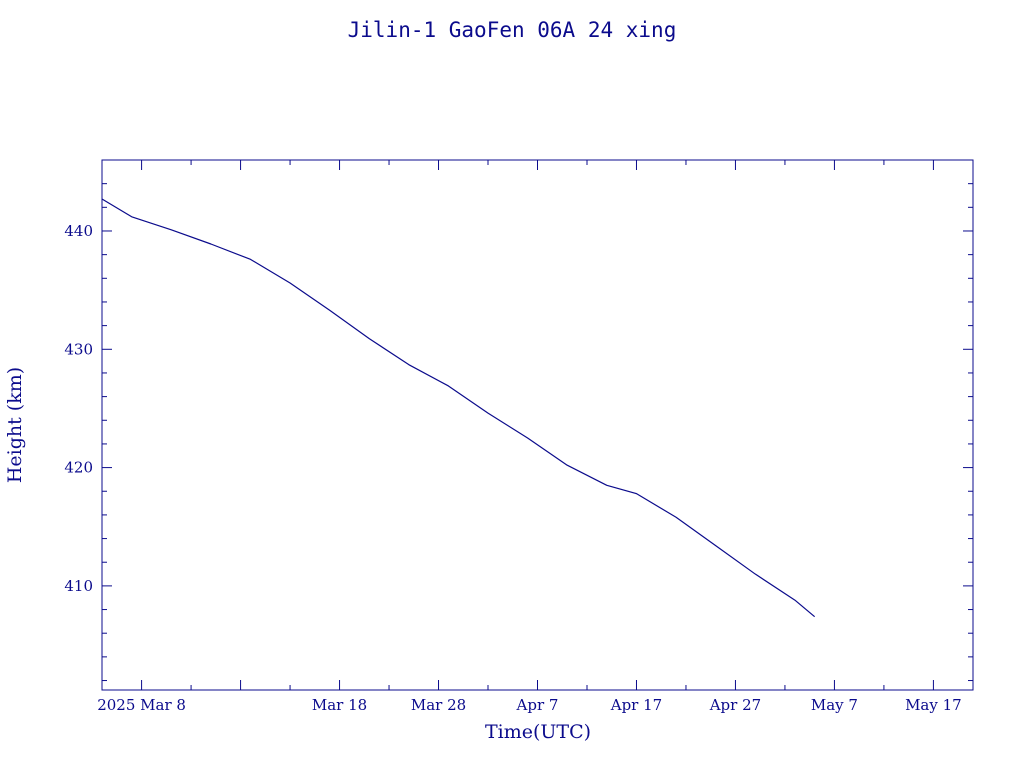 This screenshot has width=1024, height=768. I want to click on x-axis-label: Time(UTC), so click(538, 732).